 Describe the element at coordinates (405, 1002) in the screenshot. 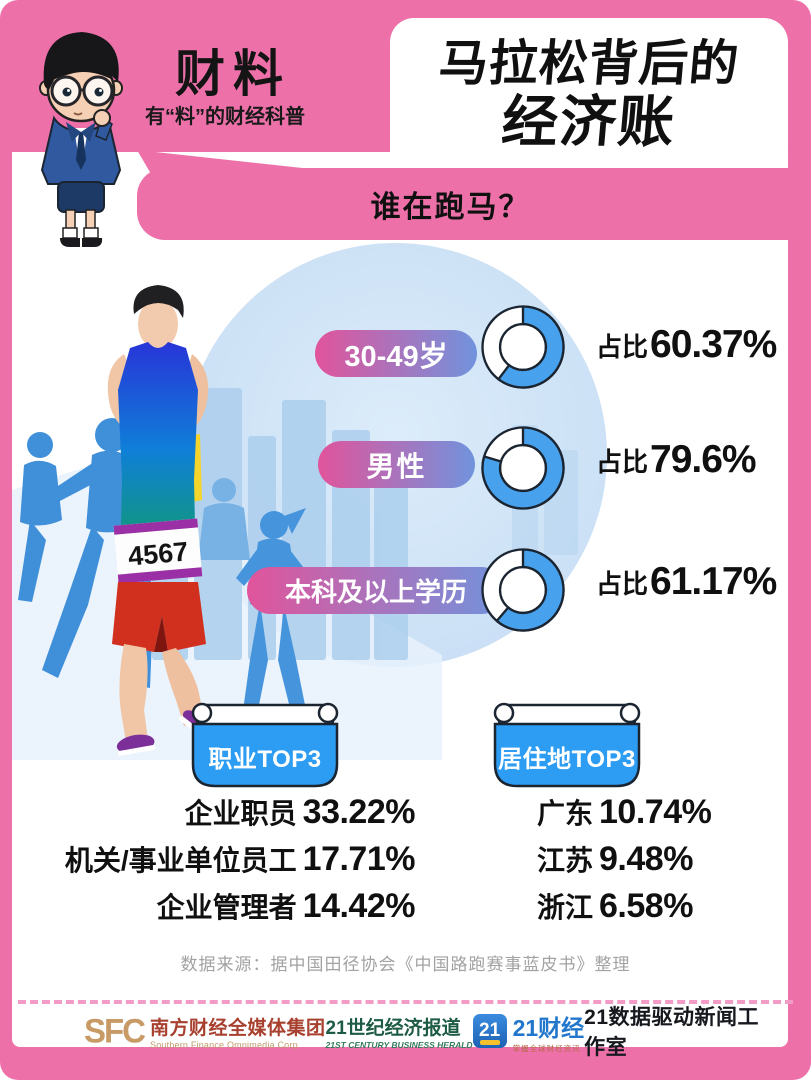

I see `dashed-divider` at that location.